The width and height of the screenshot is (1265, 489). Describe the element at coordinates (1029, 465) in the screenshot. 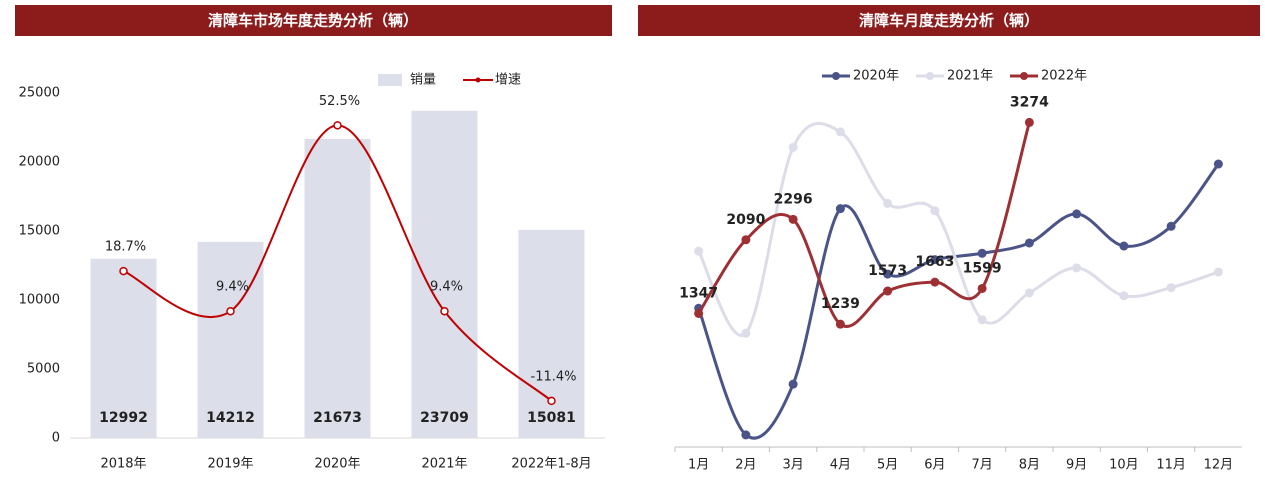

I see `x-tick-label: 8月` at that location.